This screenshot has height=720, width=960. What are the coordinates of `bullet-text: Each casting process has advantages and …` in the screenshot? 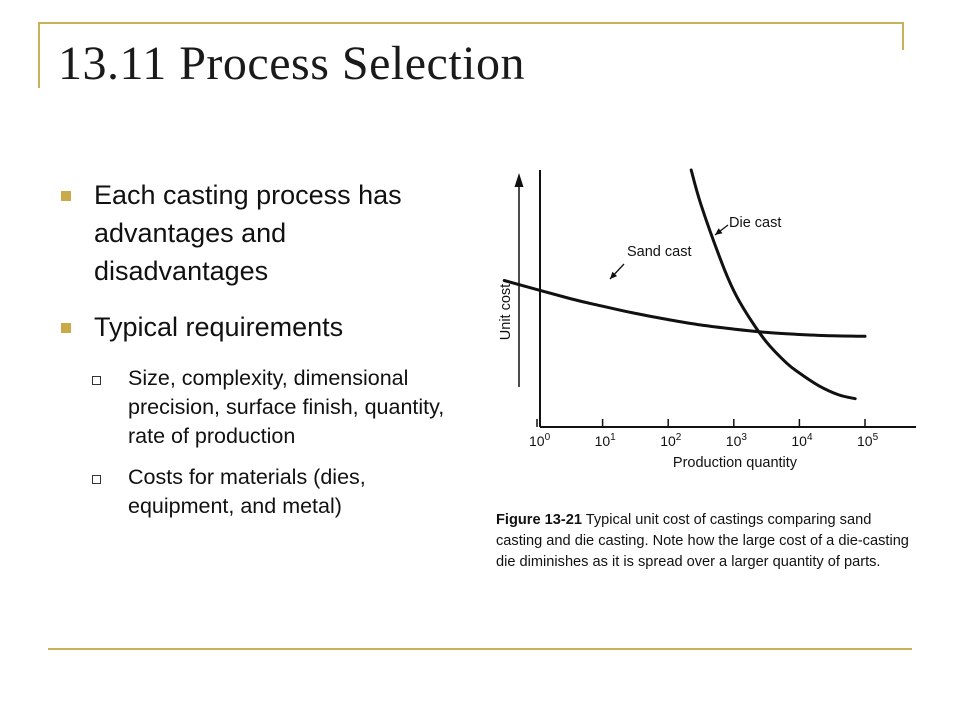 It's located at (248, 233).